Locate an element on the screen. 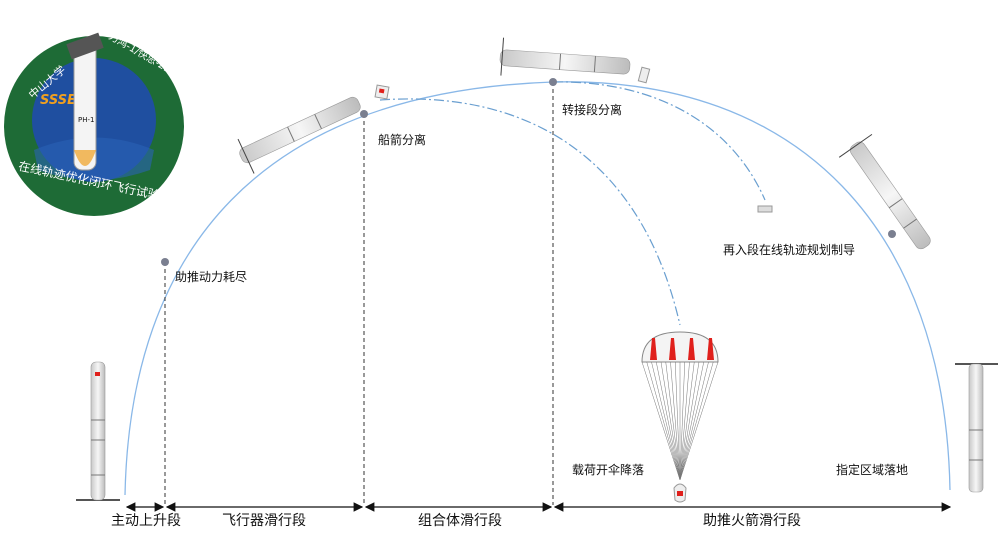  parachute is located at coordinates (680, 417).